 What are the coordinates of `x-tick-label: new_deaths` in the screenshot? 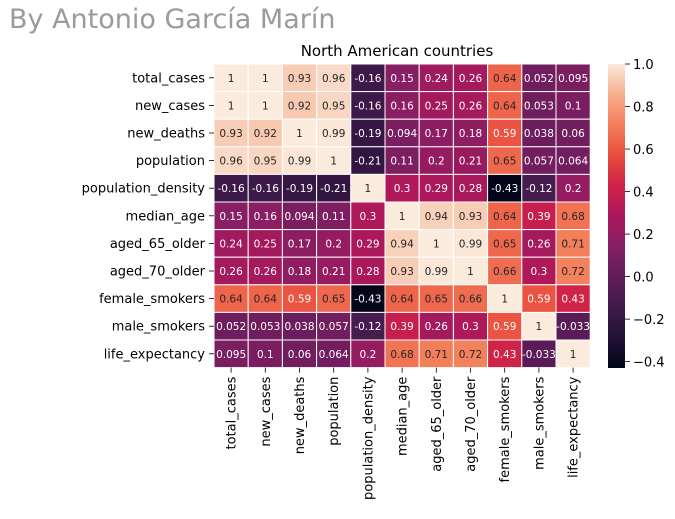 It's located at (300, 415).